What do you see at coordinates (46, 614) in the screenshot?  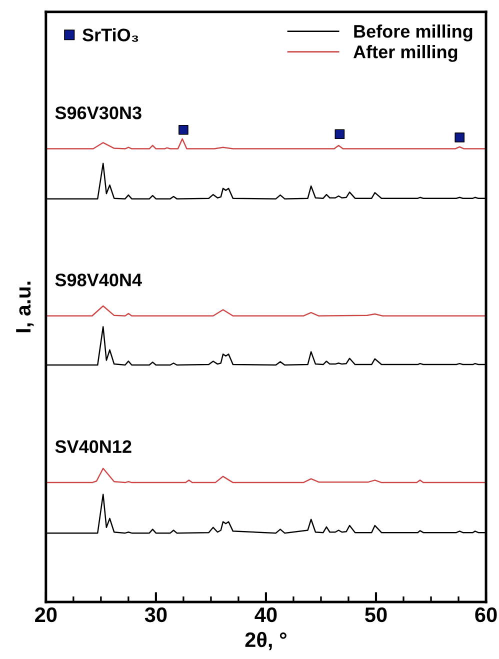 I see `x-tick-label: 20` at bounding box center [46, 614].